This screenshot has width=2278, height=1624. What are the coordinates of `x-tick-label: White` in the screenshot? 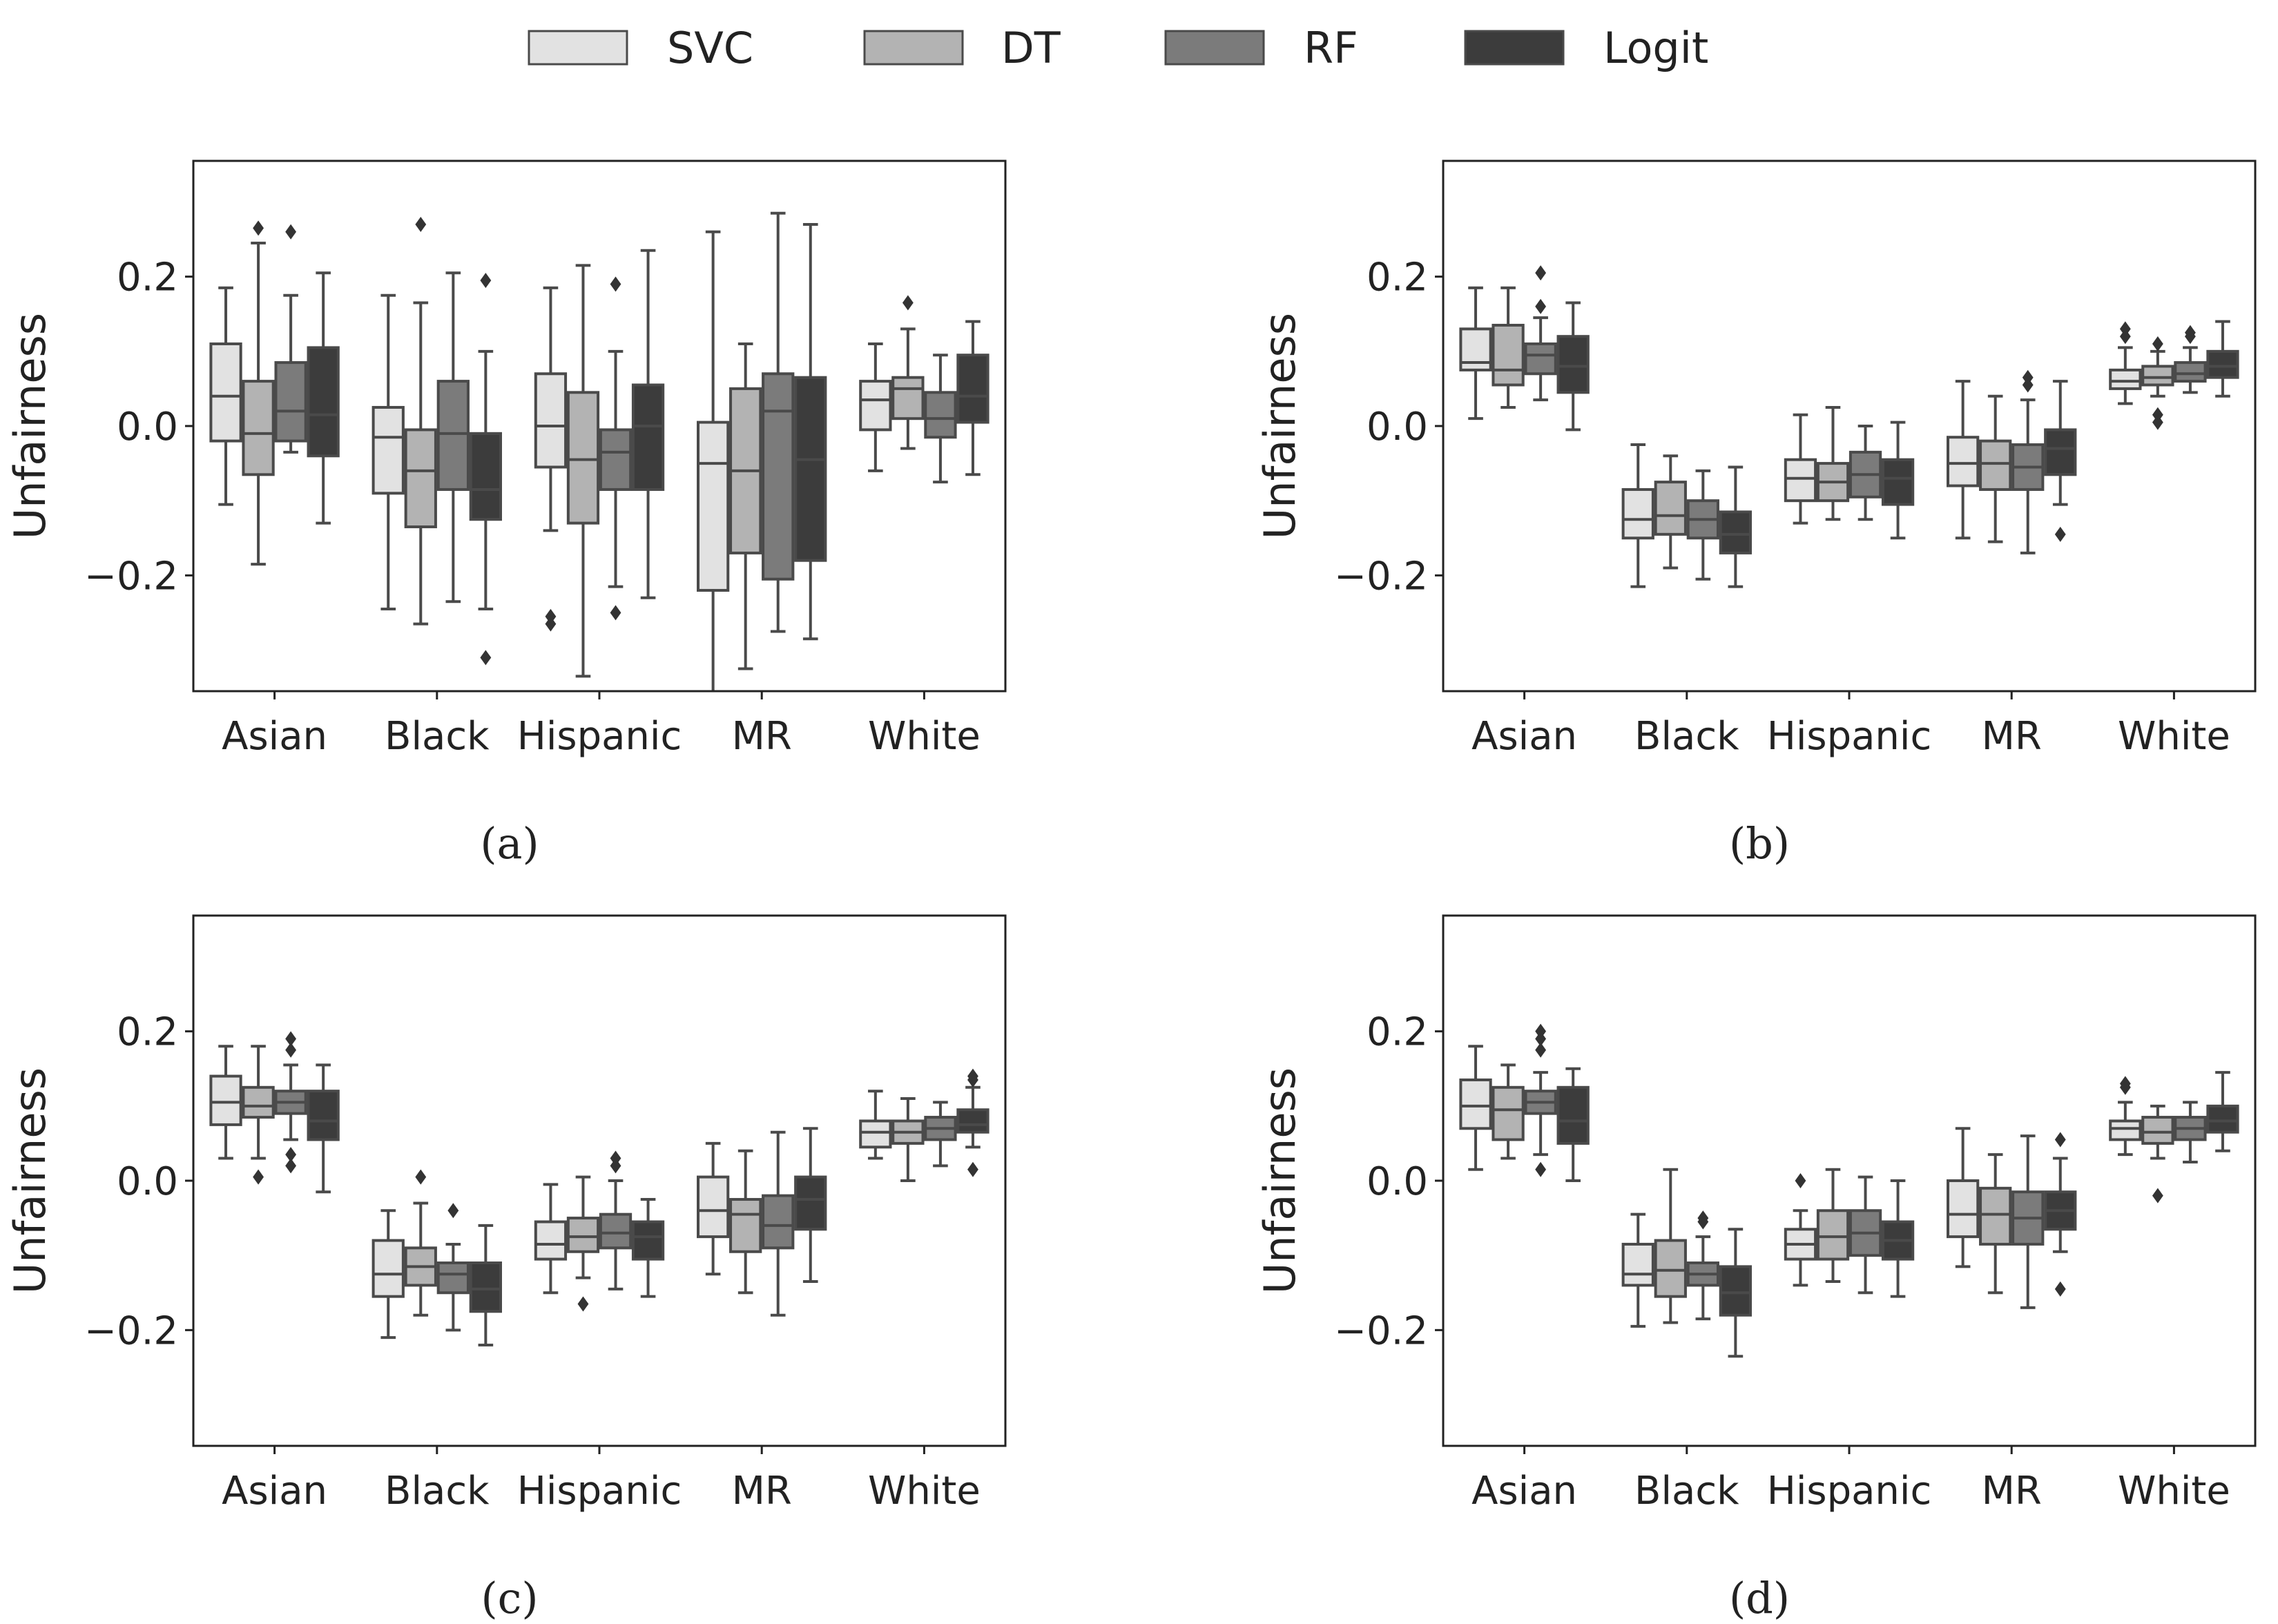 It's located at (924, 1491).